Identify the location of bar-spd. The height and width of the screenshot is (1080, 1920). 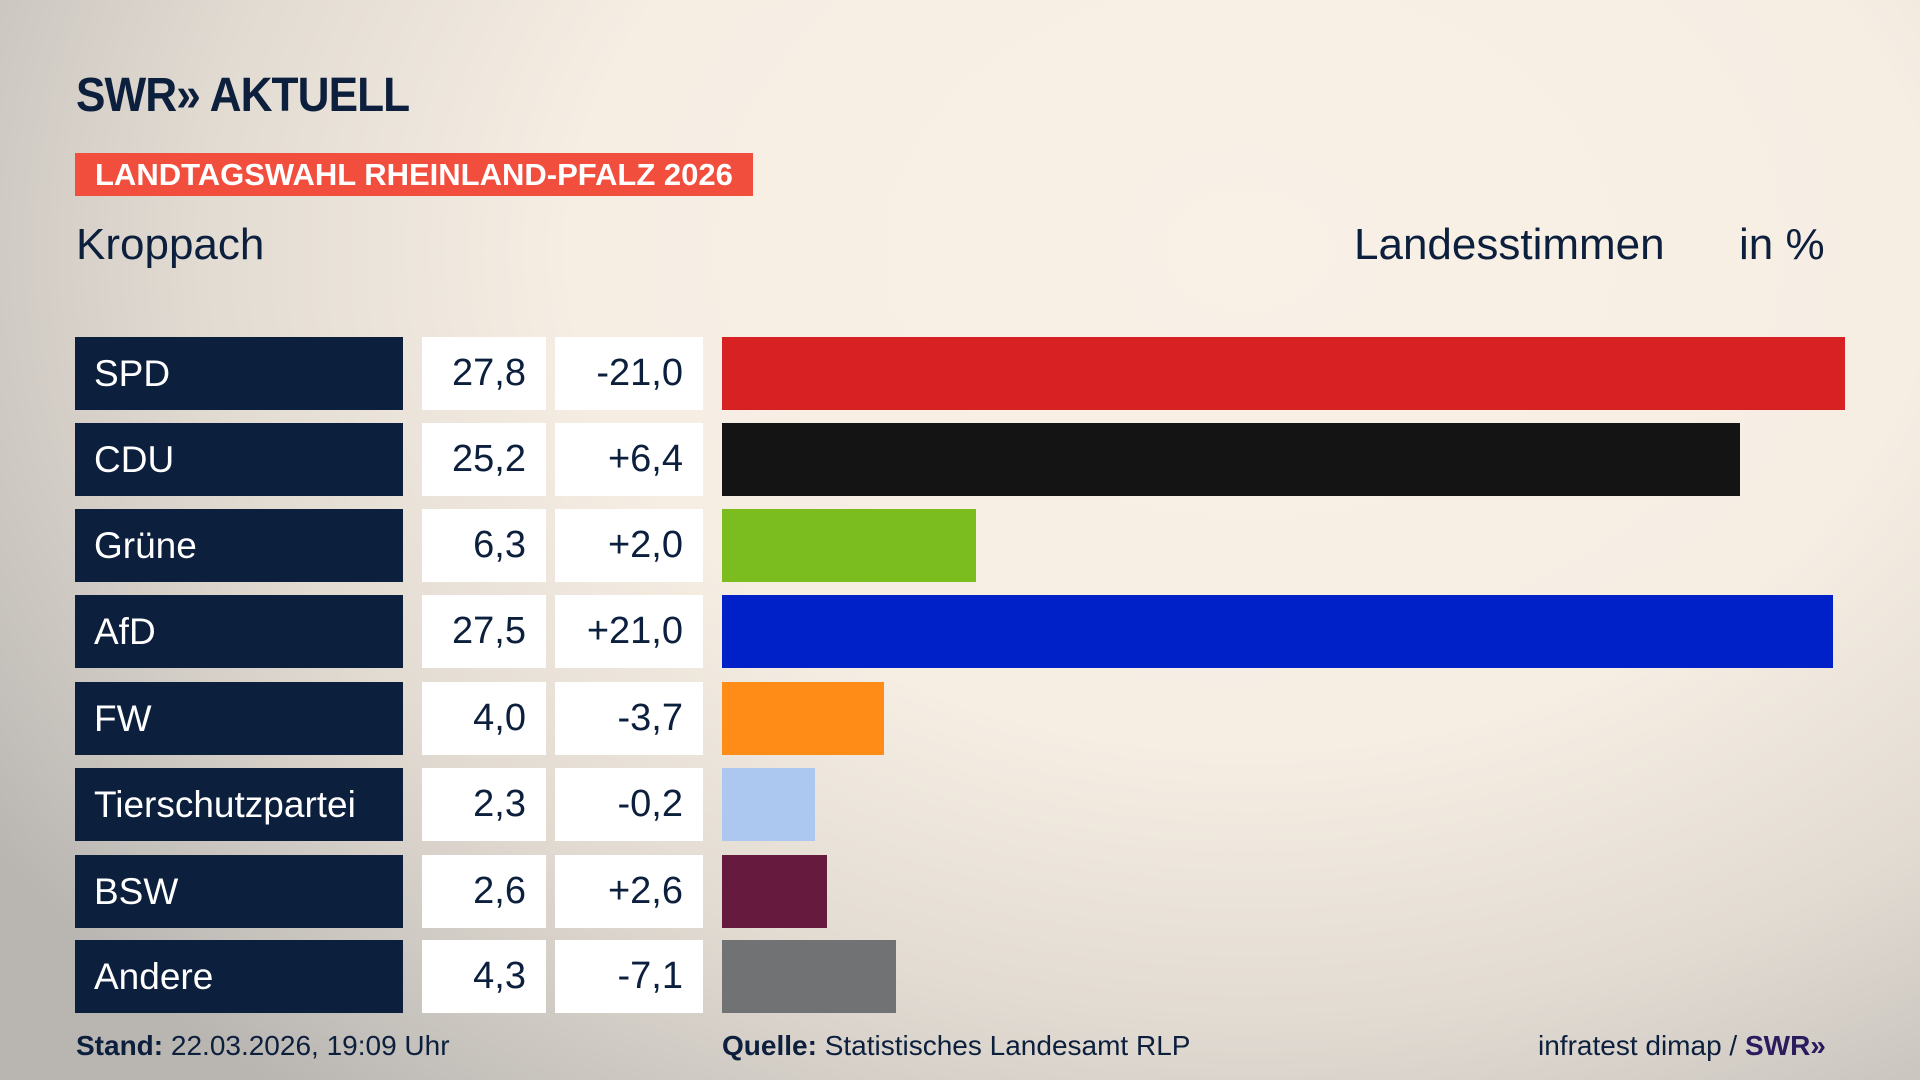
(1283, 373).